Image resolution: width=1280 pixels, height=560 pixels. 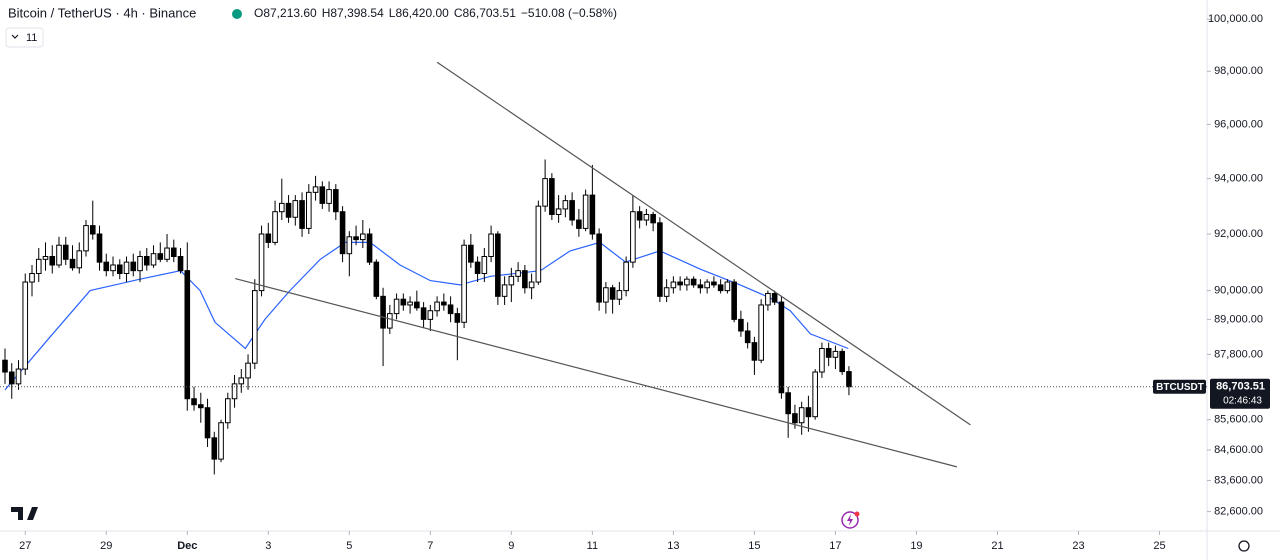 What do you see at coordinates (1238, 420) in the screenshot?
I see `y-tick-label: 85,600.00` at bounding box center [1238, 420].